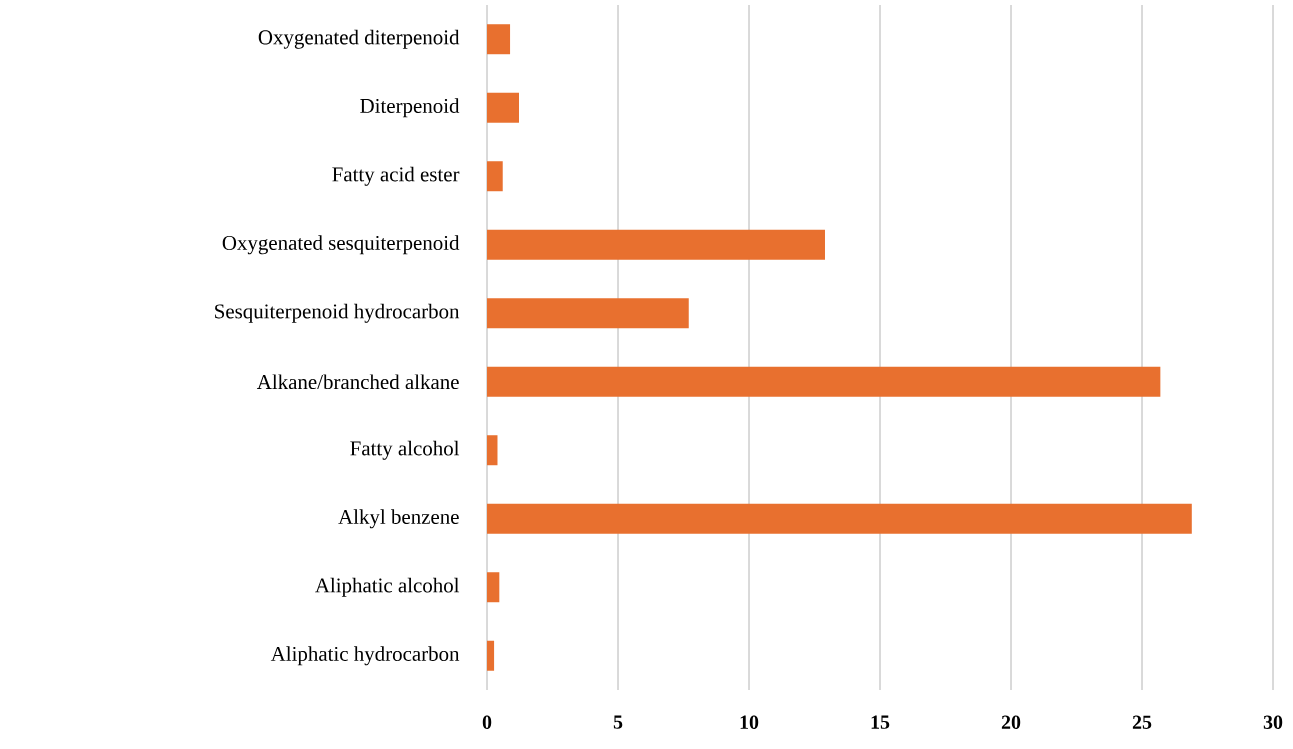  Describe the element at coordinates (618, 722) in the screenshot. I see `x-tick-label: 5` at that location.